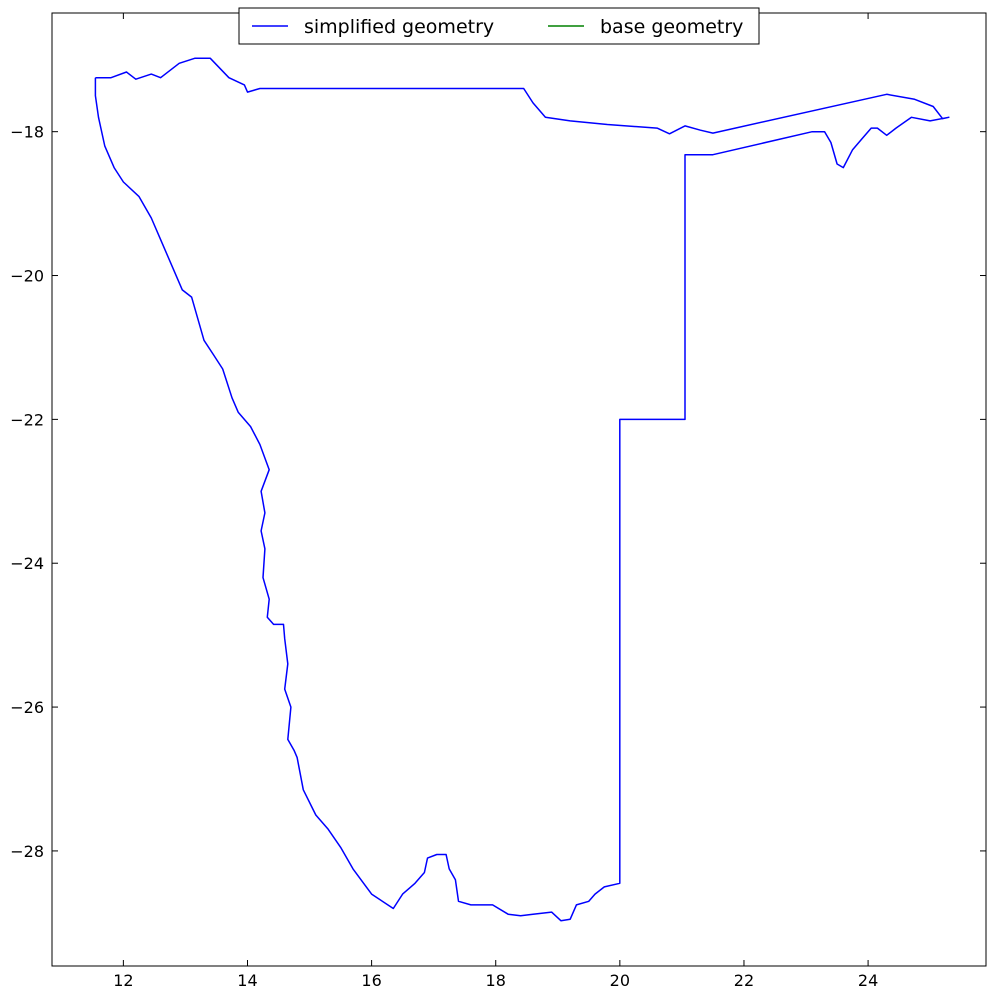  I want to click on y-tick-label: −26, so click(27, 707).